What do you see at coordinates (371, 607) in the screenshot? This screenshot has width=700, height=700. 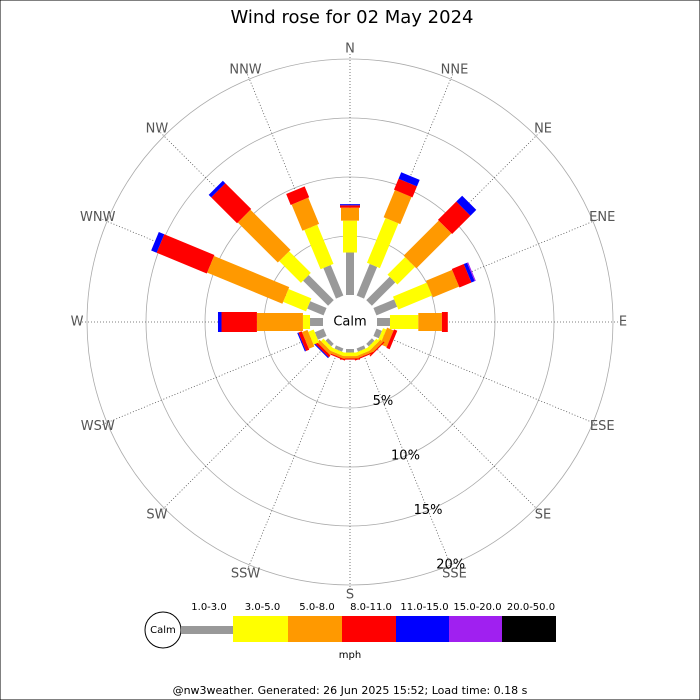 I see `legend-label: 8.0-11.0` at bounding box center [371, 607].